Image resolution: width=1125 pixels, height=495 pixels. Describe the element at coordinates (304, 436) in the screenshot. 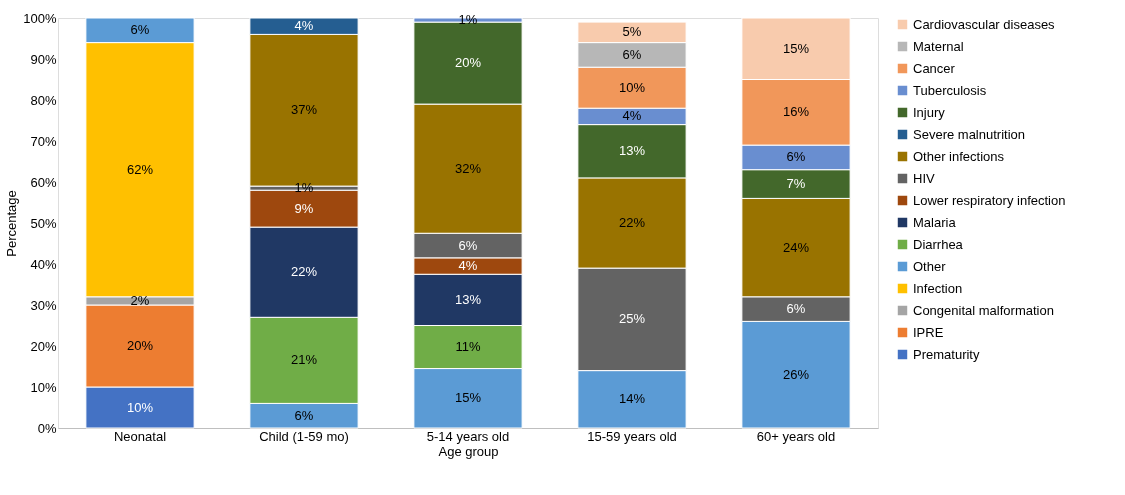

I see `x-tick-label: Child (1-59 mo)` at that location.